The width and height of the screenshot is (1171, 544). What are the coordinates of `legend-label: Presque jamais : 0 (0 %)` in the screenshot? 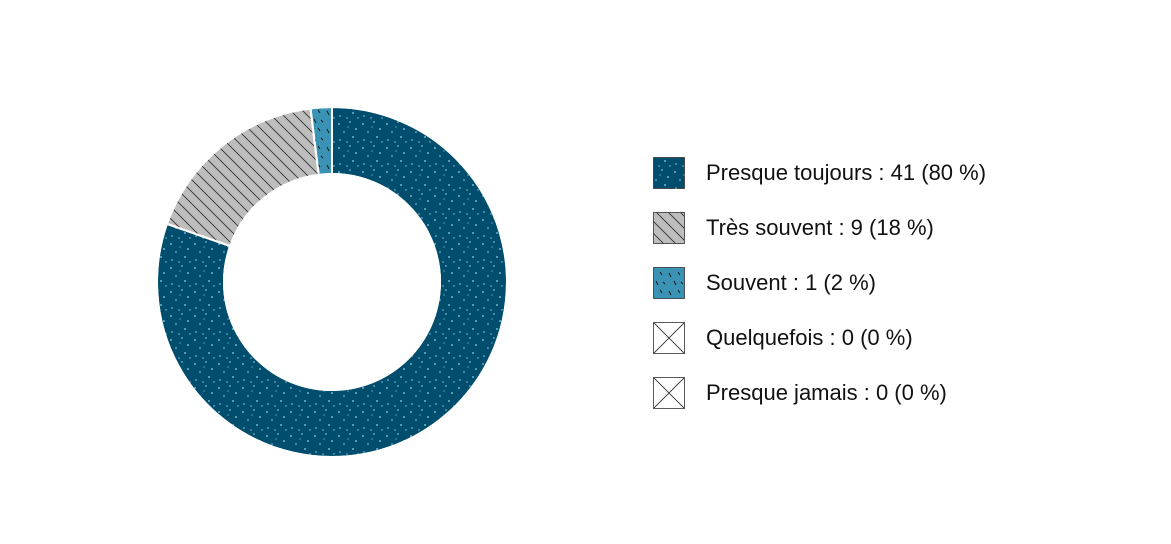 It's located at (826, 392).